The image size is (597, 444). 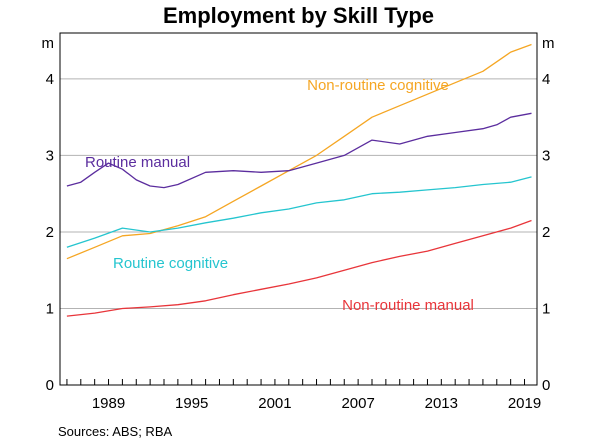 I want to click on y-axis-unit-right: m, so click(x=548, y=43).